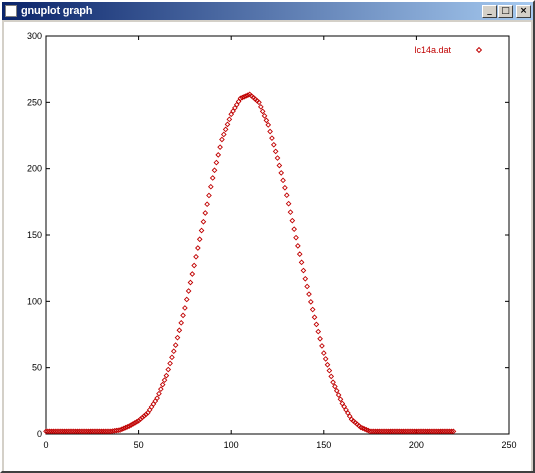 The width and height of the screenshot is (535, 473). What do you see at coordinates (267, 11) in the screenshot?
I see `title-bar: gnuplot graph _ □ ×` at bounding box center [267, 11].